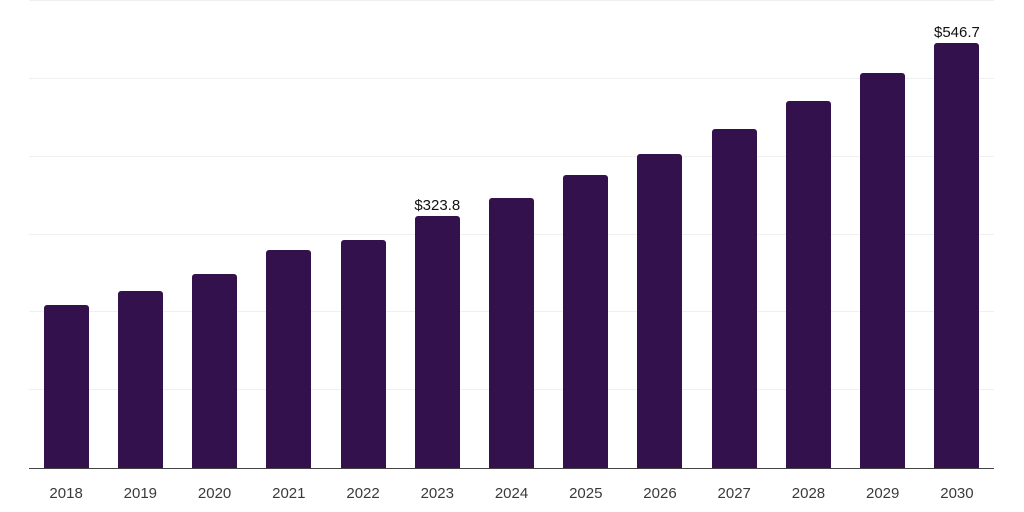  I want to click on x-tick-2026: 2026, so click(660, 493).